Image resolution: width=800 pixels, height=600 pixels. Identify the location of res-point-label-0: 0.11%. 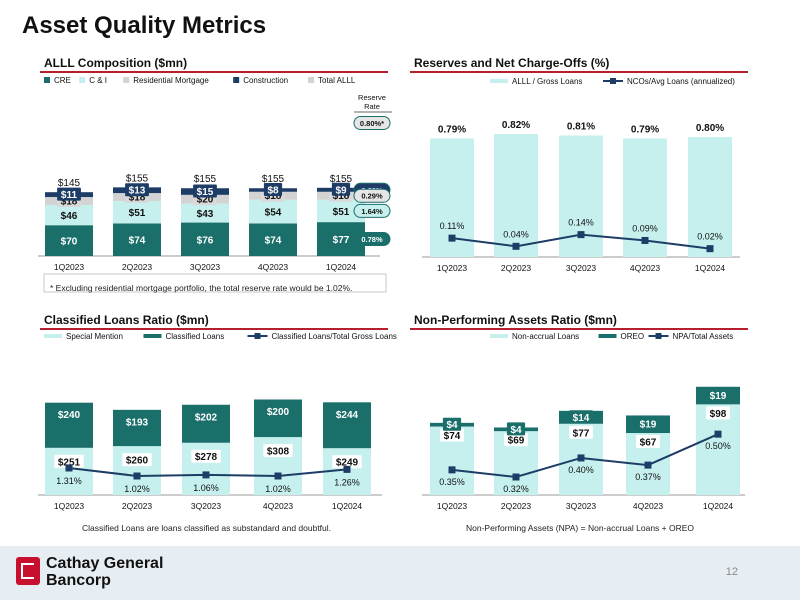
(452, 226).